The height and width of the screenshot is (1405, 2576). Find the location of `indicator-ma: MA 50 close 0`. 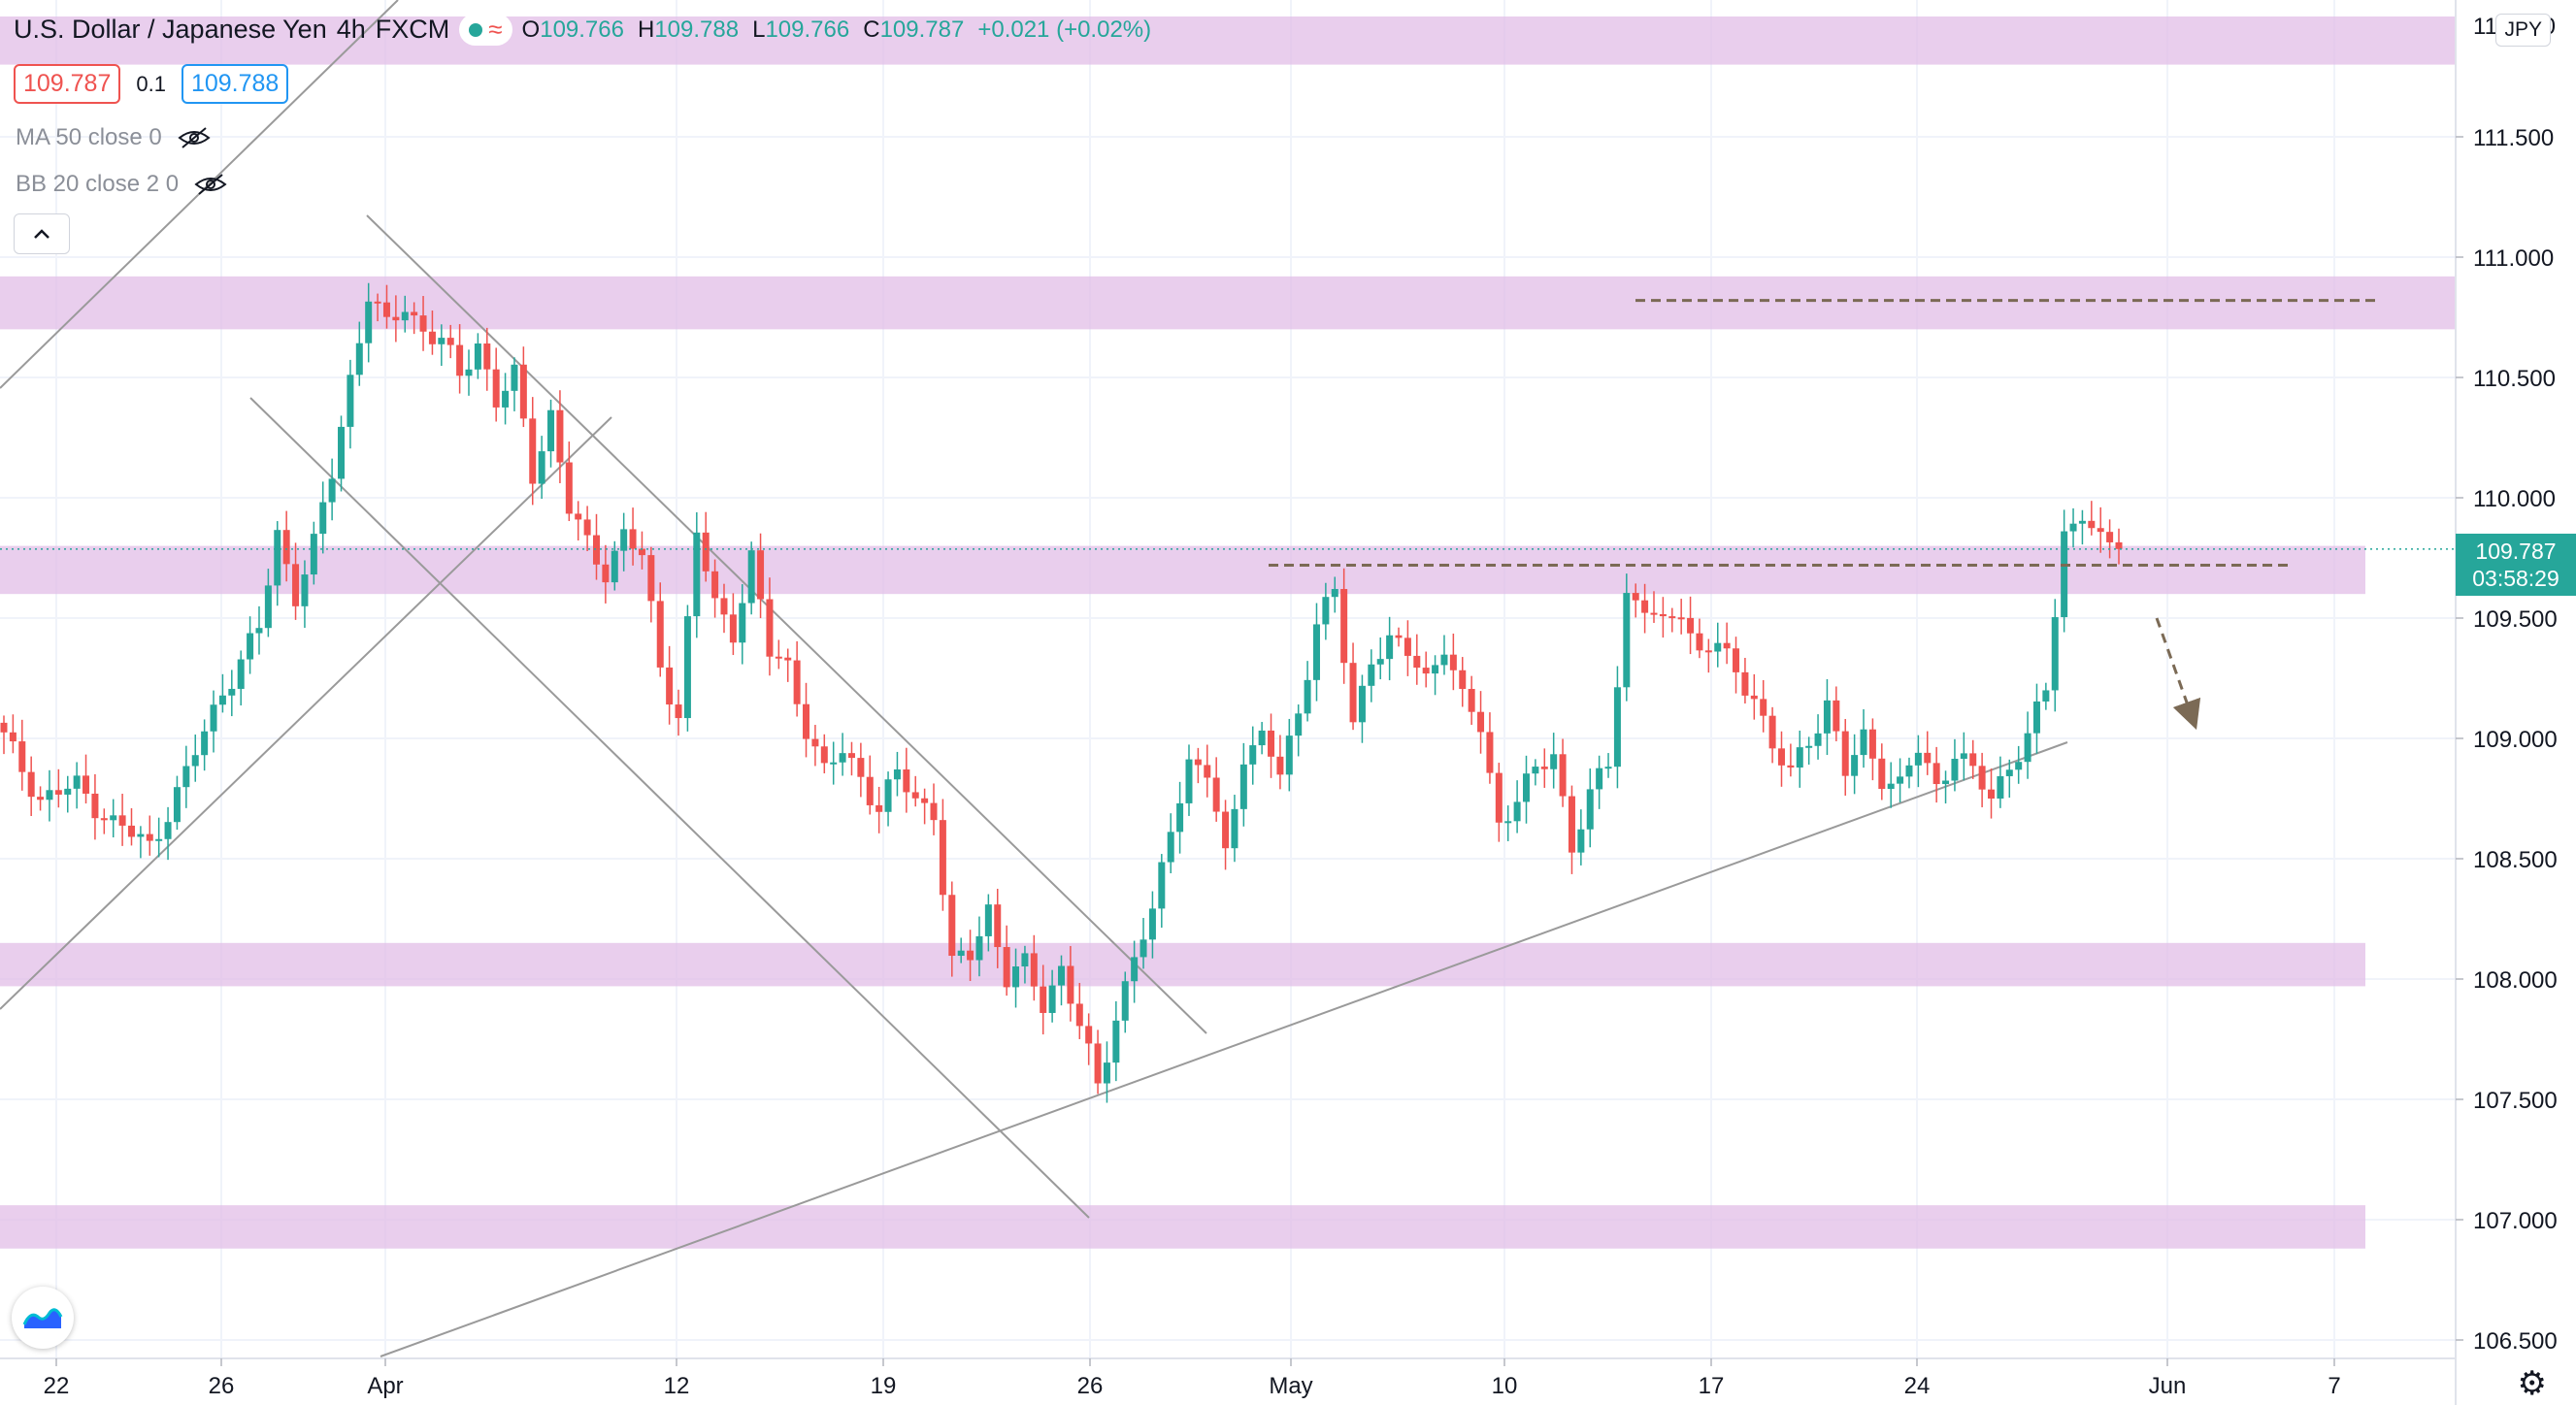

indicator-ma: MA 50 close 0 is located at coordinates (113, 137).